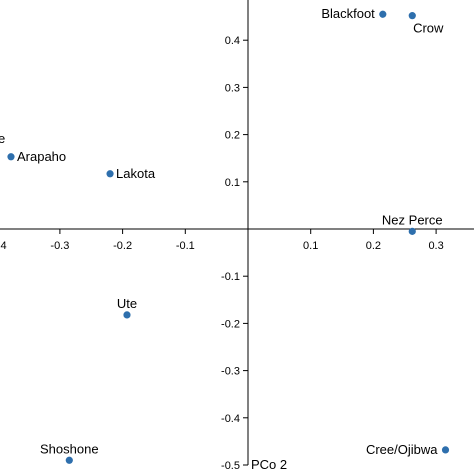  I want to click on y-tick-label: -0.2, so click(230, 324).